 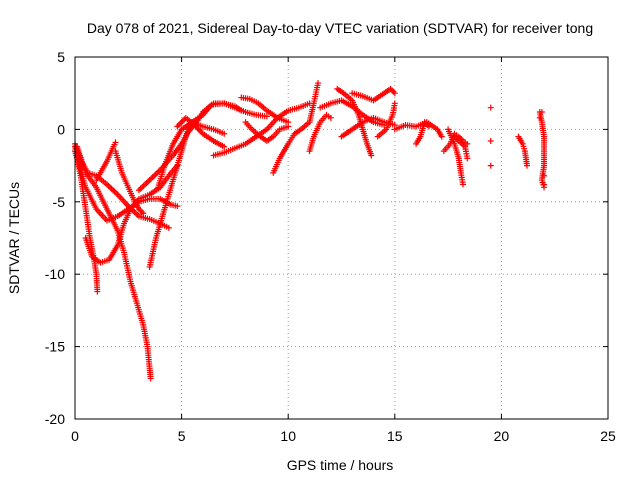 What do you see at coordinates (55, 347) in the screenshot?
I see `y-tick-label: -15` at bounding box center [55, 347].